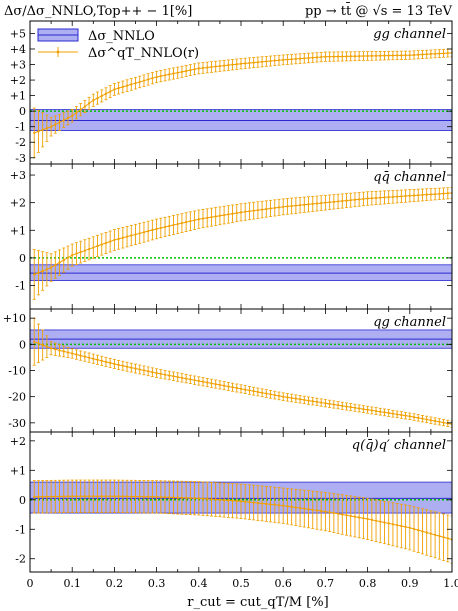 The image size is (458, 611). I want to click on y-tick-label: -2, so click(20, 142).